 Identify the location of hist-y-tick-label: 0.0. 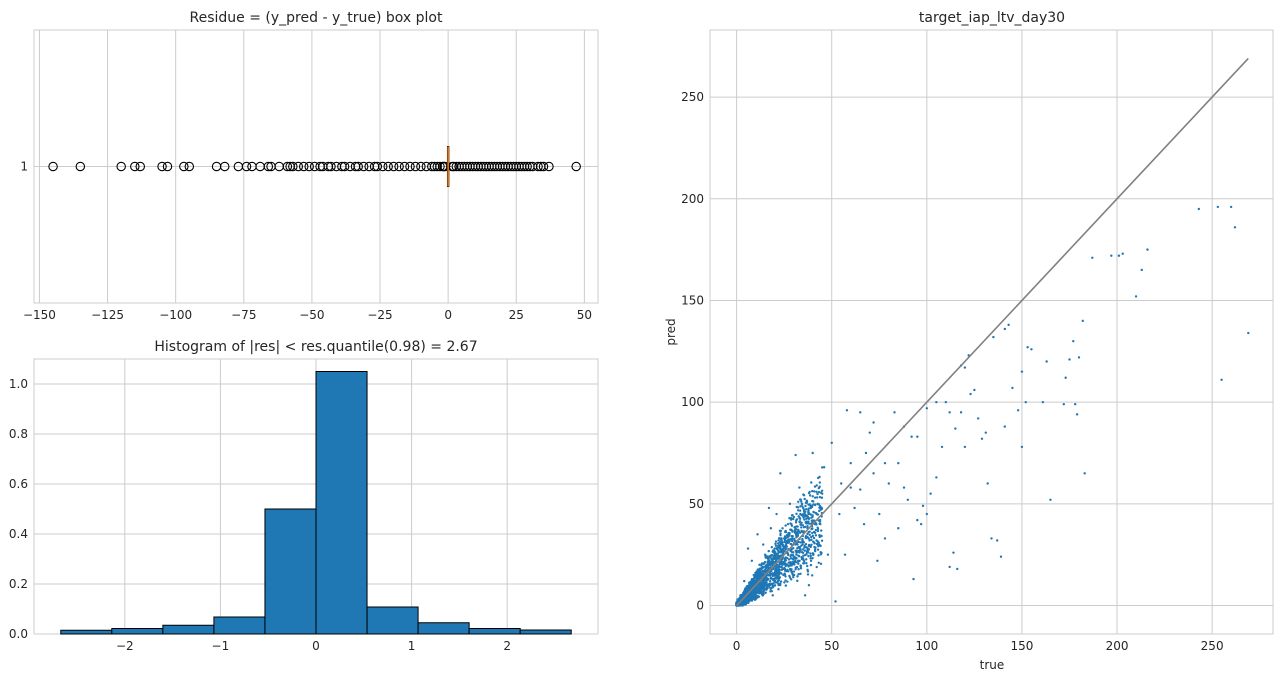
(18, 634).